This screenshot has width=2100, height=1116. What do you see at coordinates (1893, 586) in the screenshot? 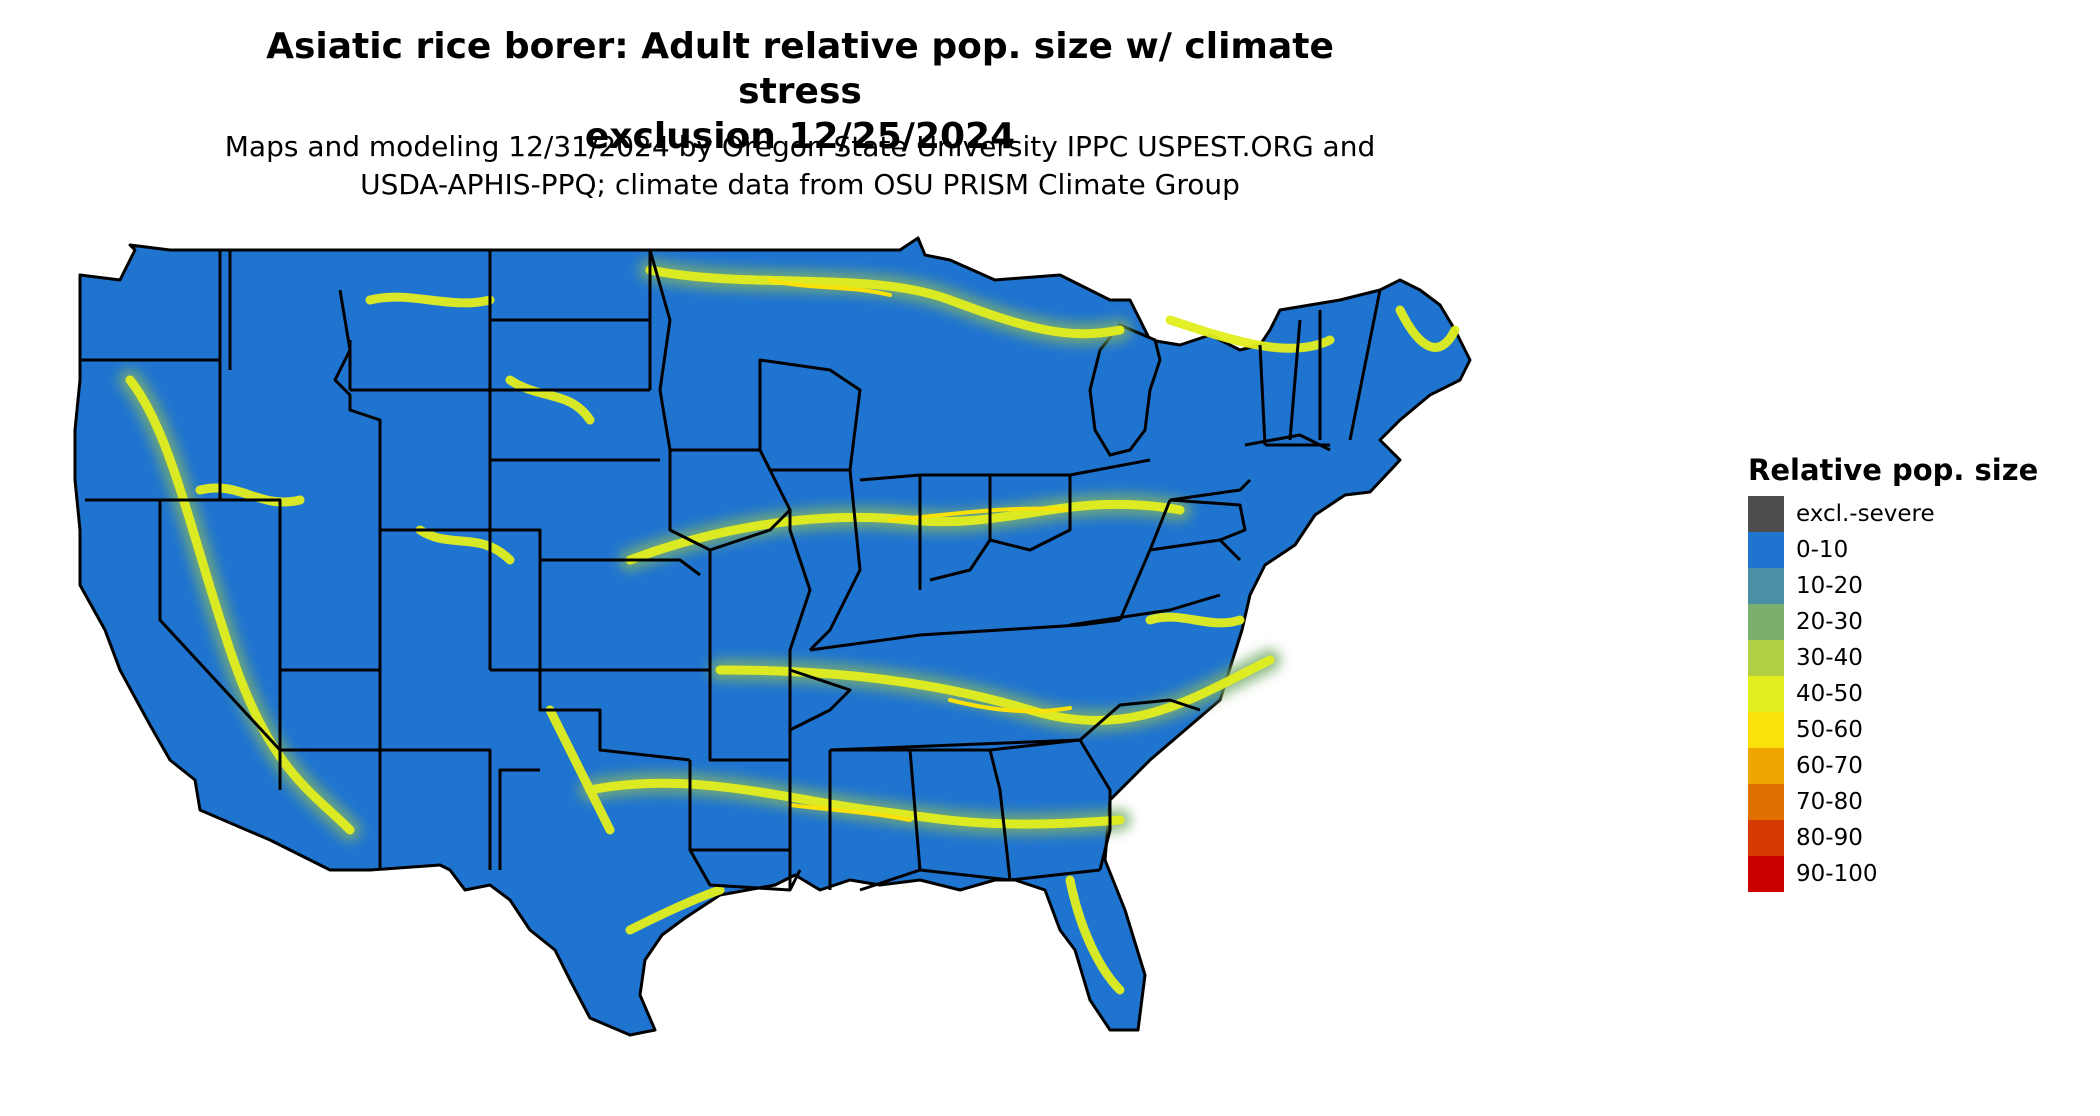
I see `legend-item: 10-20` at bounding box center [1893, 586].